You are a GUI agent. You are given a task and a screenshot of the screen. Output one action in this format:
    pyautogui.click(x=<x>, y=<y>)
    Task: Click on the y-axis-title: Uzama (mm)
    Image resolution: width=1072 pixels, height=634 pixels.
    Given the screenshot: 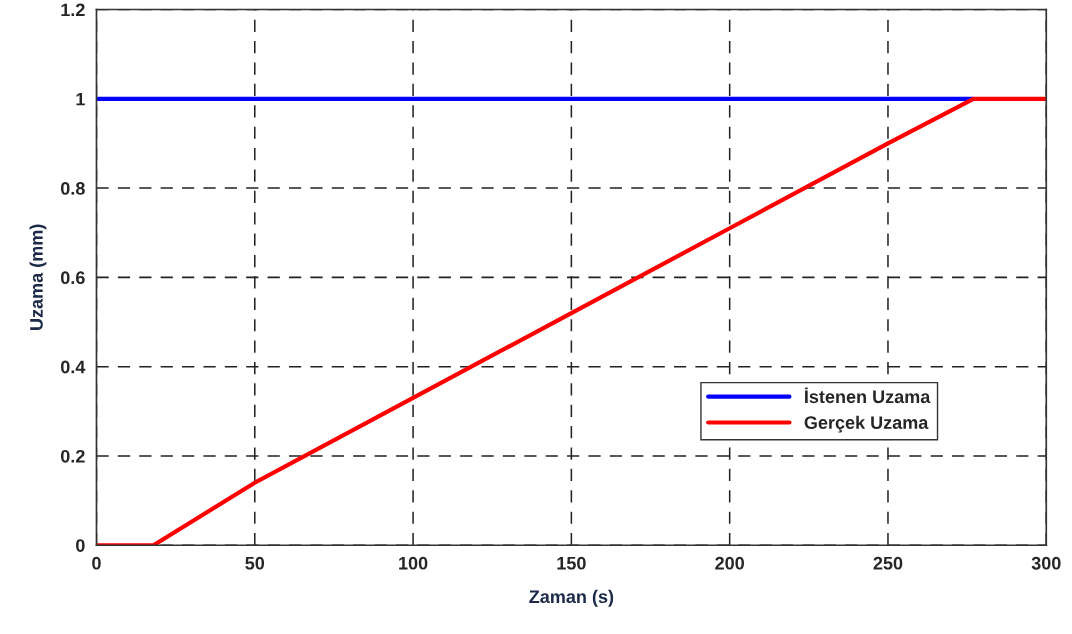 What is the action you would take?
    pyautogui.click(x=38, y=277)
    